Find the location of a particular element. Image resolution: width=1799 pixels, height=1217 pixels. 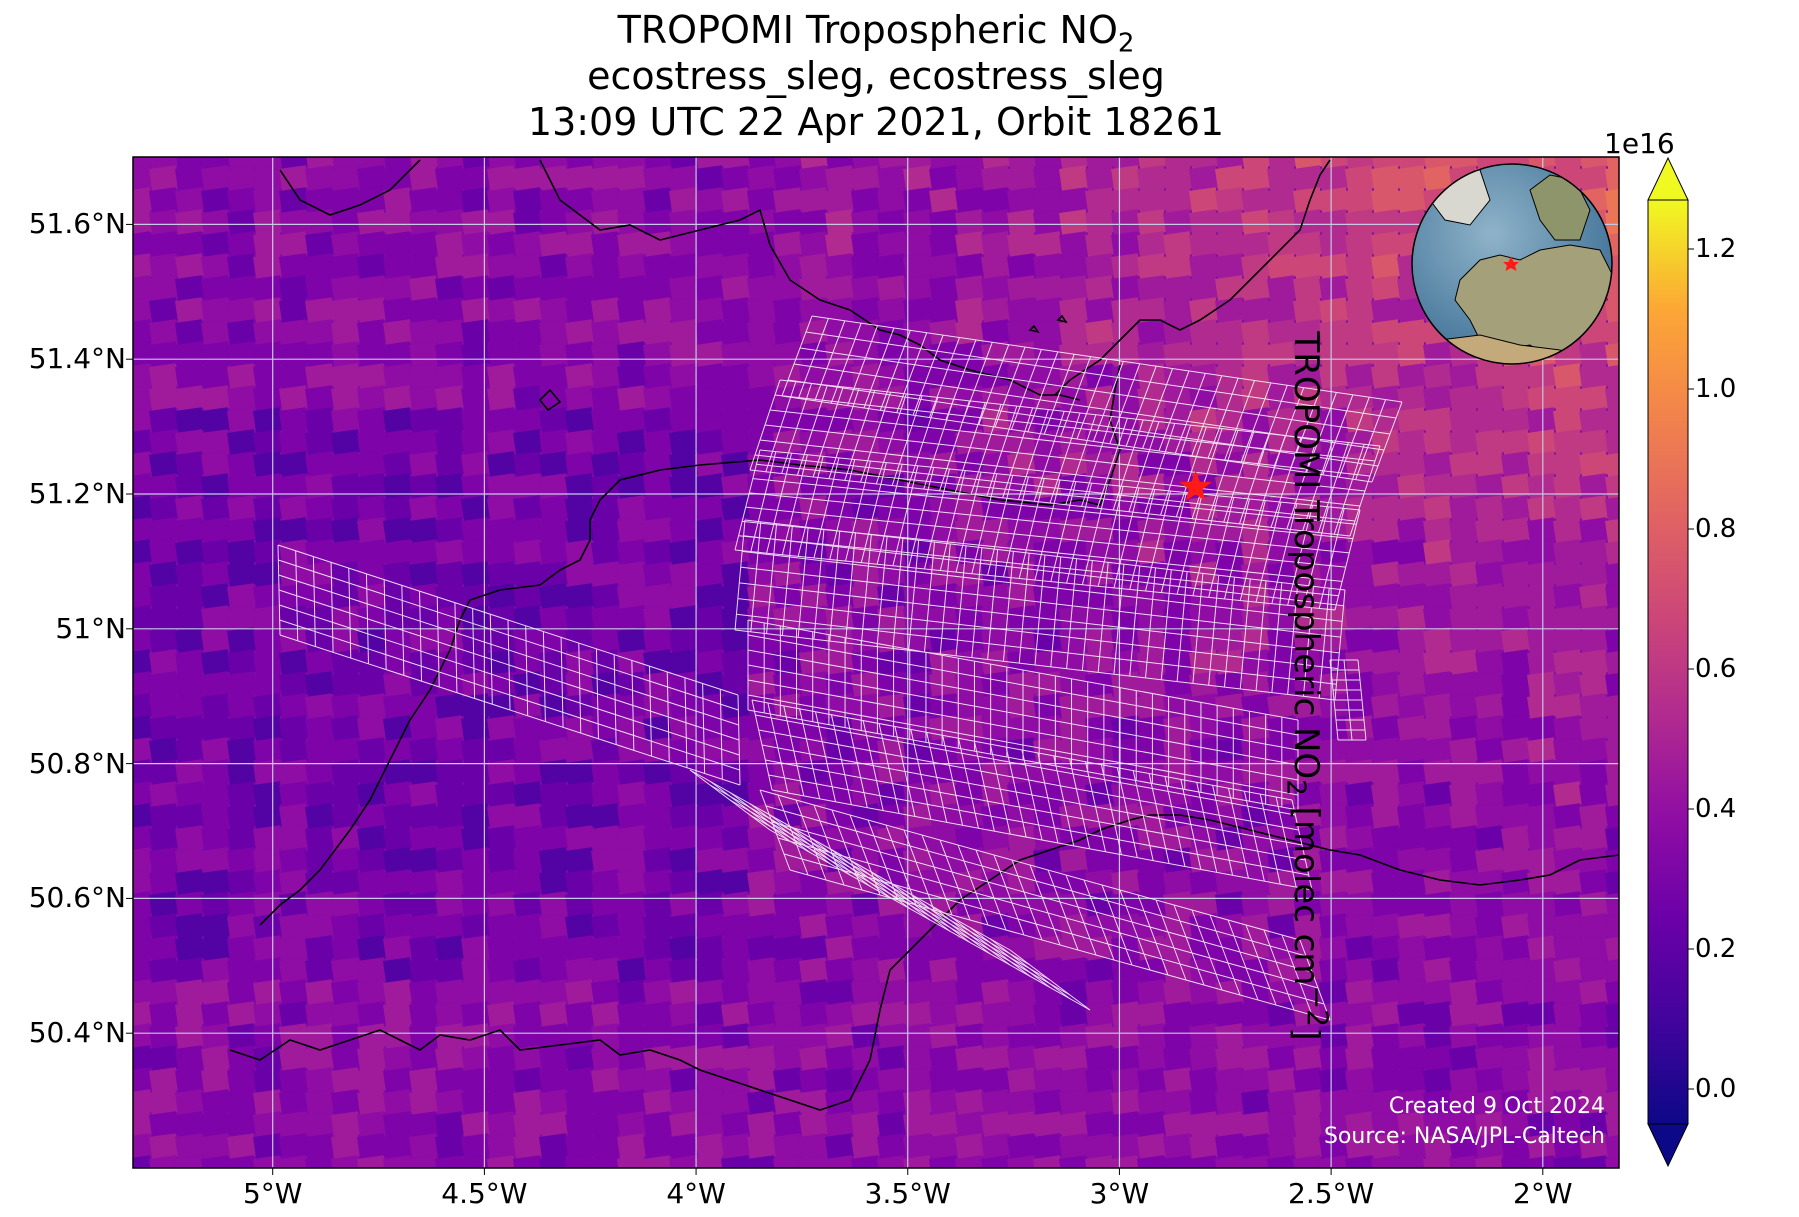

title-line-2: ecostress_sleg, ecostress_sleg is located at coordinates (876, 76).